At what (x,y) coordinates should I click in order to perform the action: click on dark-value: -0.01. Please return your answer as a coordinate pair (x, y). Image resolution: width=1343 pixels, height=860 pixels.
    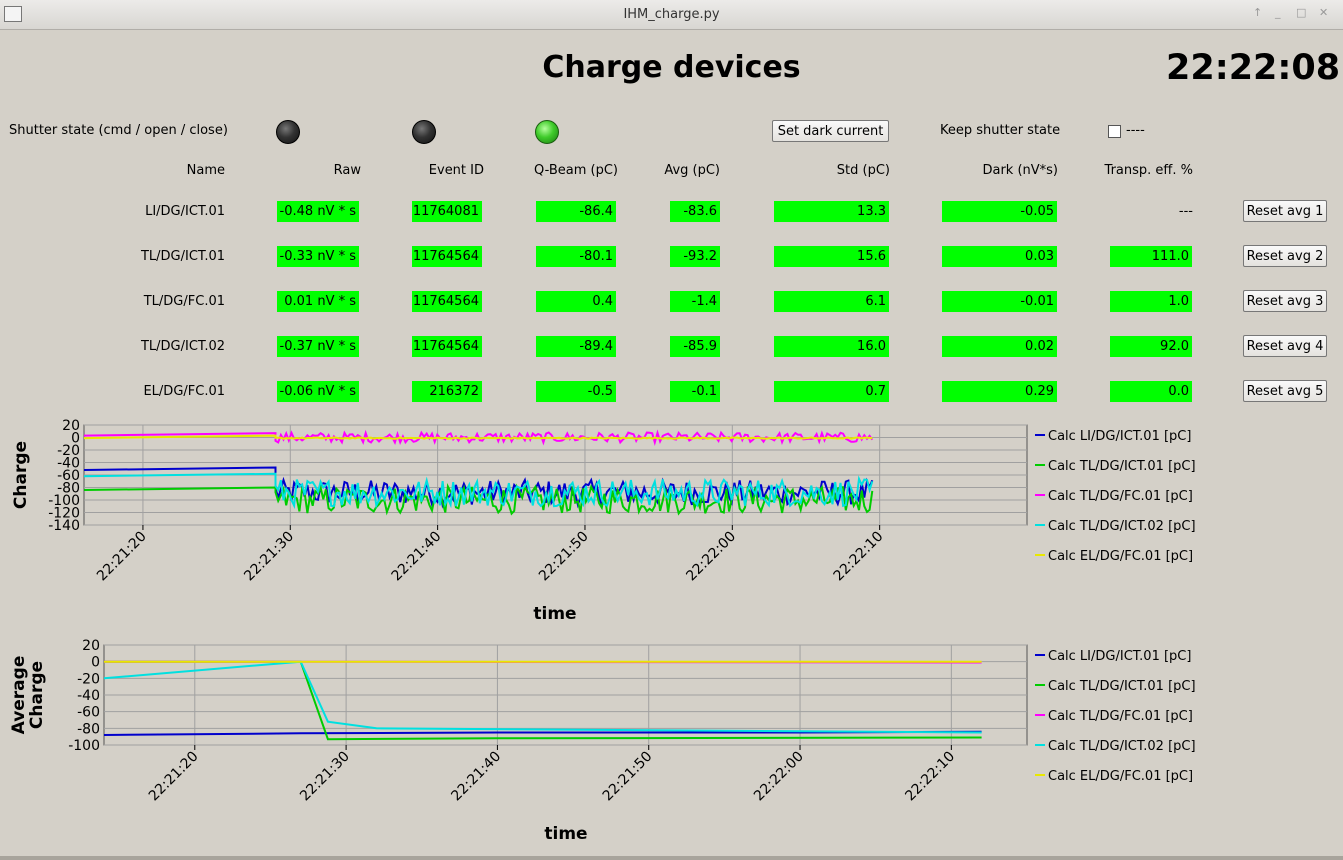
    Looking at the image, I should click on (999, 301).